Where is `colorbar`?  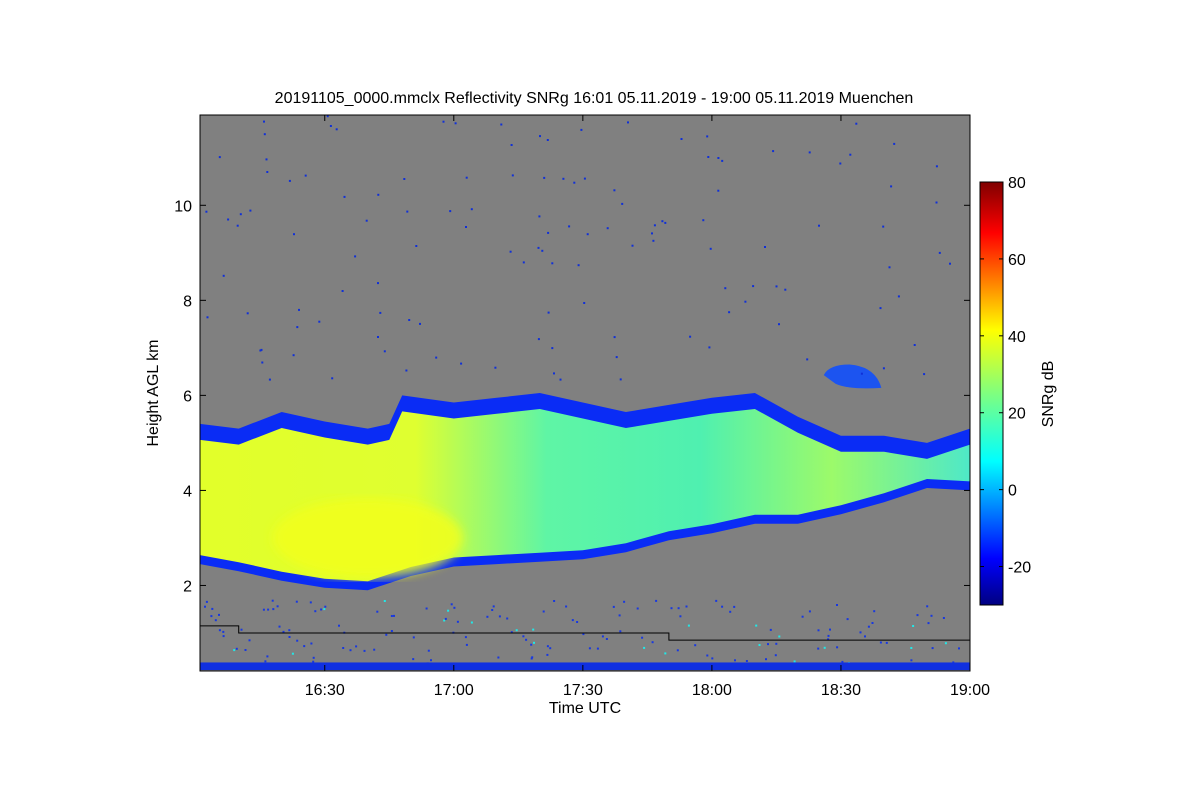
colorbar is located at coordinates (991, 393).